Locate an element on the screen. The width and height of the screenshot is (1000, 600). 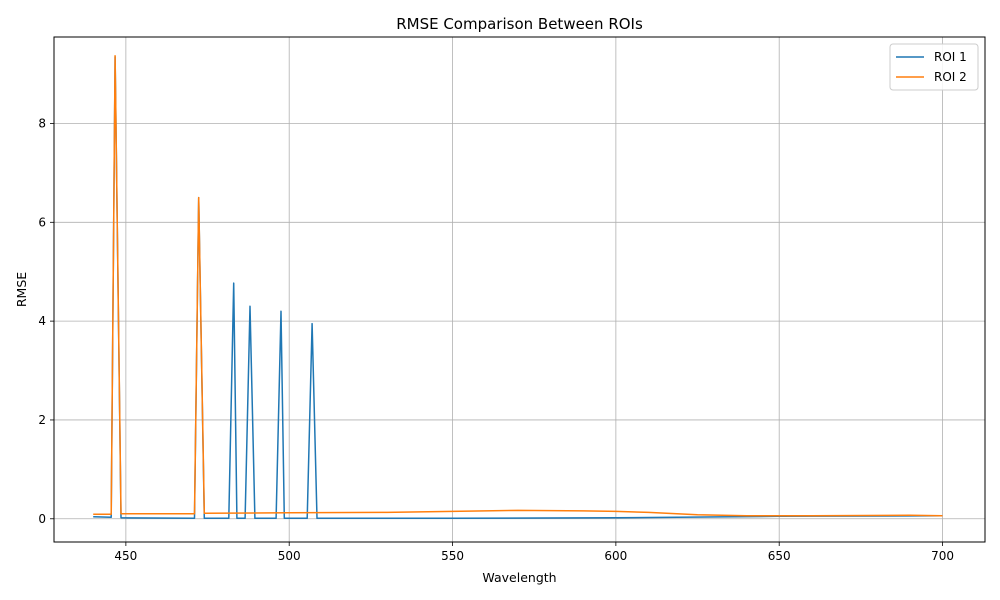
x-tick-label: 650 is located at coordinates (779, 556).